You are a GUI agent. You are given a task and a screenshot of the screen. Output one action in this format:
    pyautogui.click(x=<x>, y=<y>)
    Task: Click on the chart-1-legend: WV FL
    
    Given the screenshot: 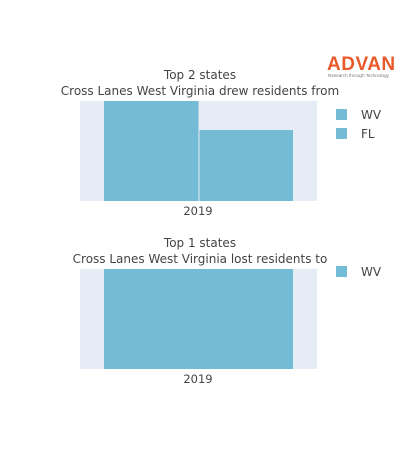 What is the action you would take?
    pyautogui.click(x=359, y=124)
    